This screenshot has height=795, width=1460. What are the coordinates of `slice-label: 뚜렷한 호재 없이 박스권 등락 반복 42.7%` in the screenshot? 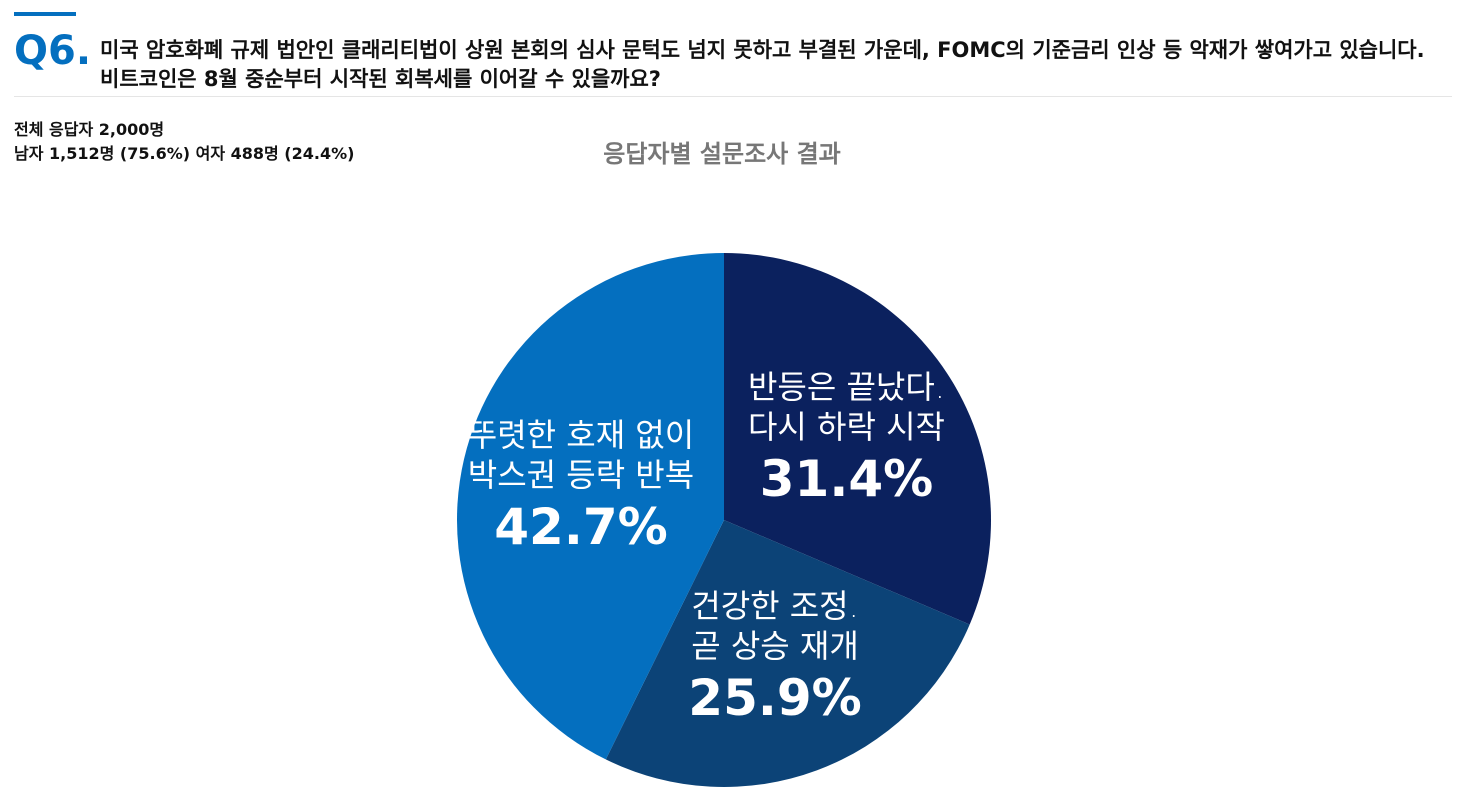 It's located at (581, 487).